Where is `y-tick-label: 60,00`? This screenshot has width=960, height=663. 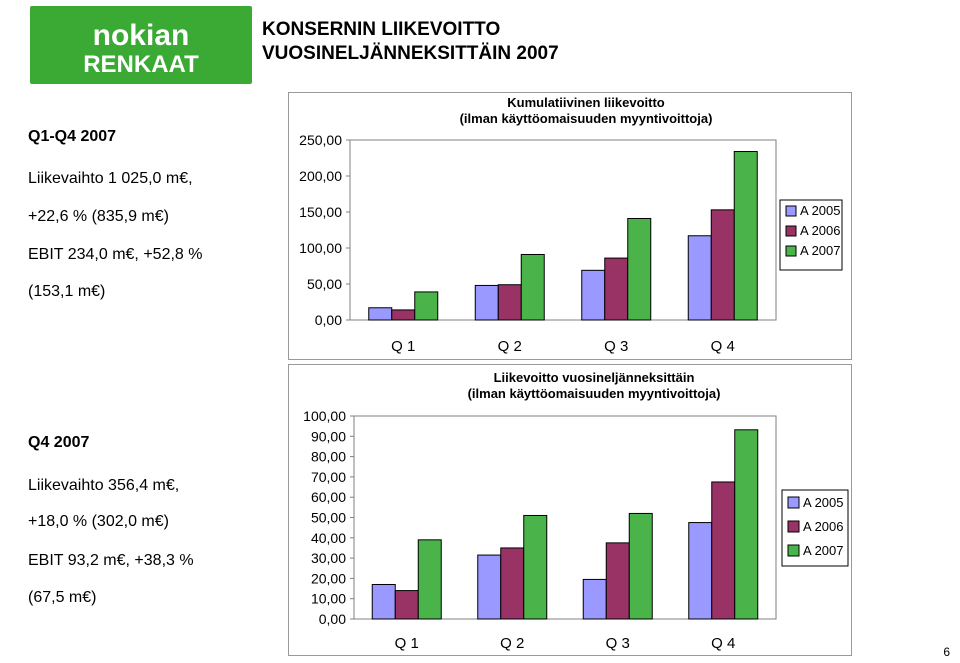 y-tick-label: 60,00 is located at coordinates (328, 497).